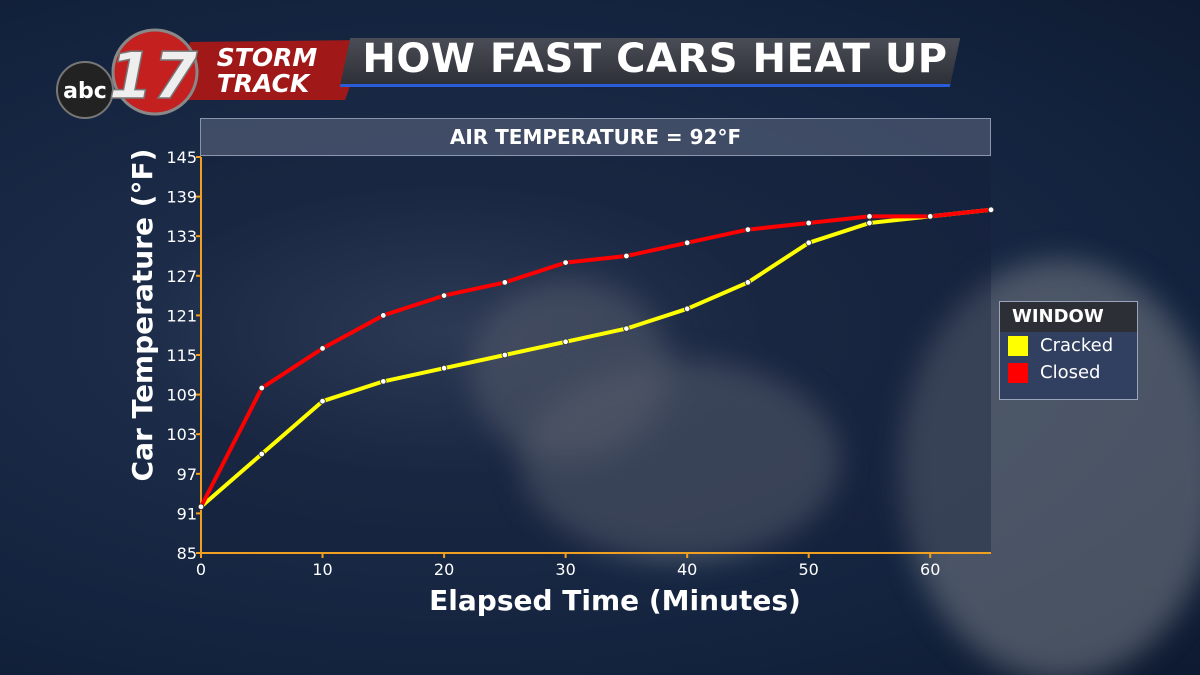 This screenshot has width=1200, height=675. I want to click on y-tick-label: 85, so click(187, 553).